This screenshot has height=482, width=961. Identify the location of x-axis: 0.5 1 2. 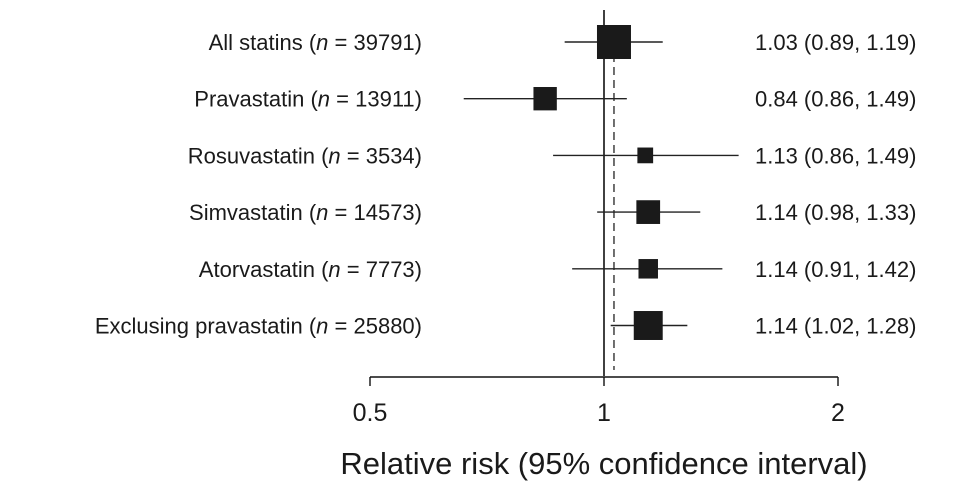
(599, 401).